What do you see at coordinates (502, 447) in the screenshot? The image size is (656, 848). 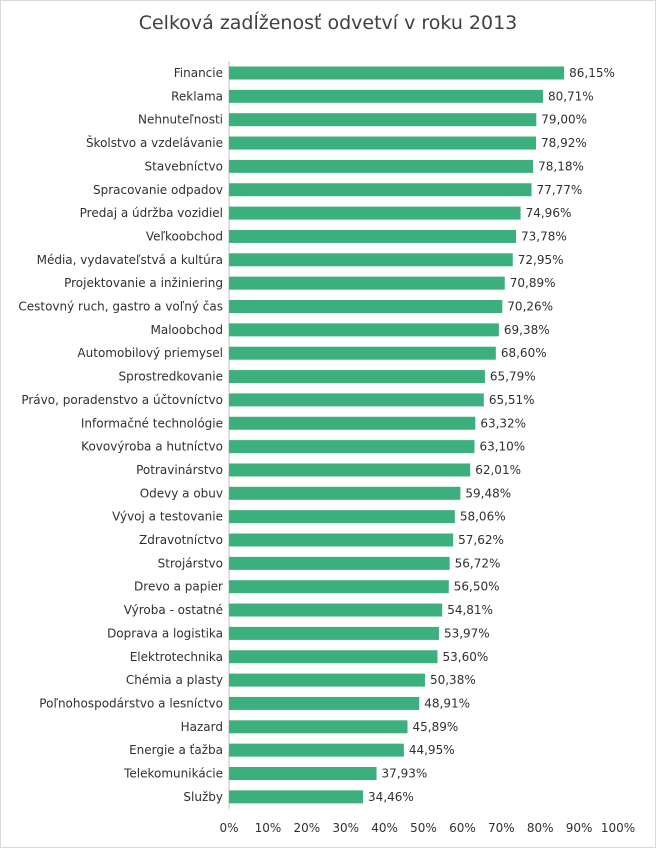 I see `data-label: 63,10%` at bounding box center [502, 447].